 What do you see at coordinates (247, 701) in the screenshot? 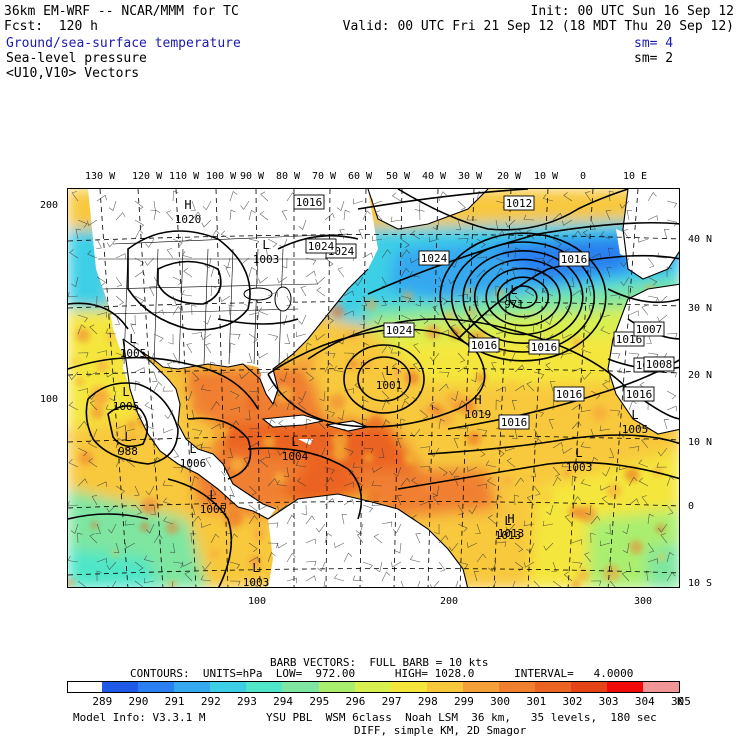
I see `scale-value: 293` at bounding box center [247, 701].